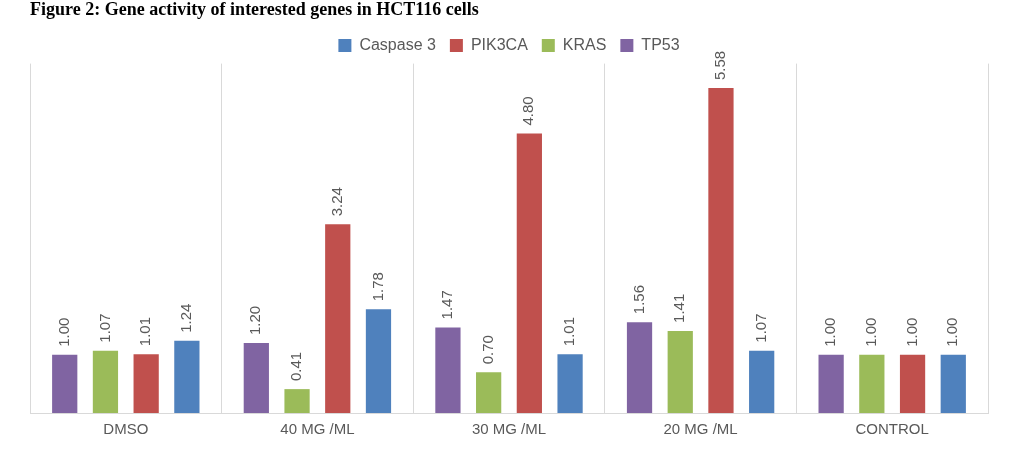  What do you see at coordinates (186, 318) in the screenshot?
I see `data-label: 1.24` at bounding box center [186, 318].